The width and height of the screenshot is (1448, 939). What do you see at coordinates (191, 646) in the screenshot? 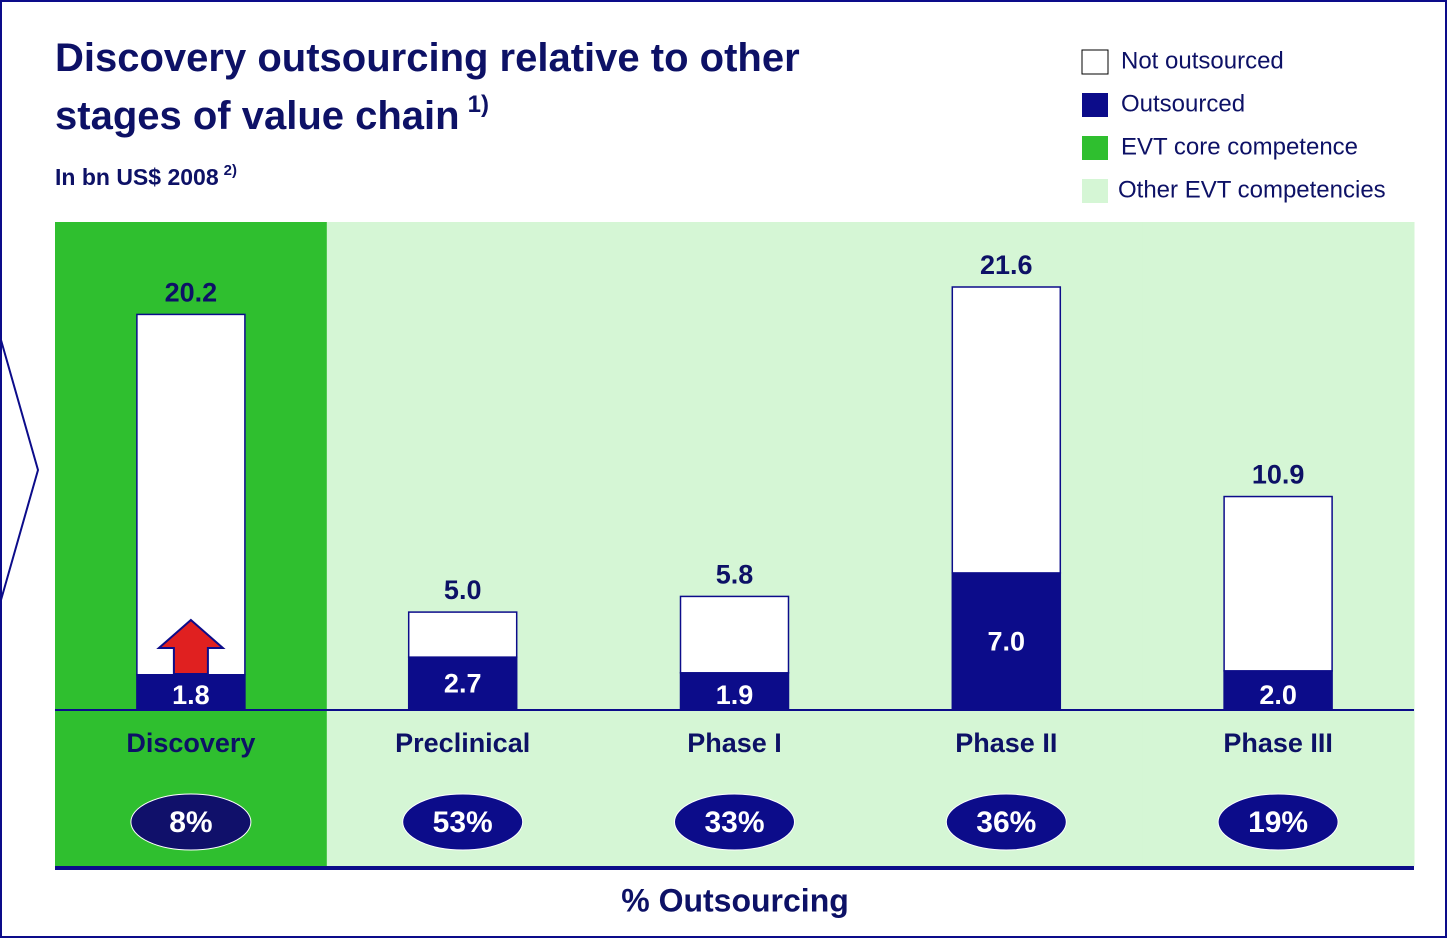
I see `growth-arrow` at bounding box center [191, 646].